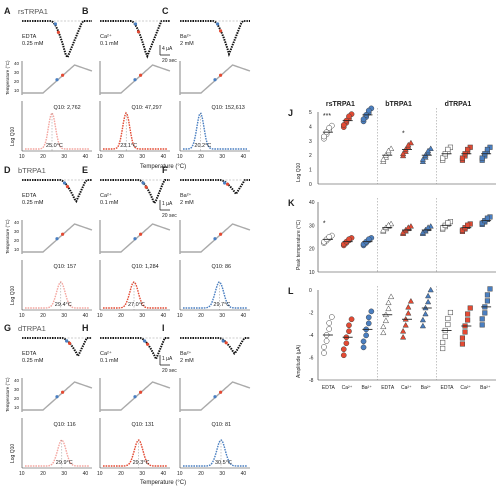 Image resolution: width=500 pixels, height=492 pixels. Describe the element at coordinates (33, 11) in the screenshot. I see `panel-title: rsTRPA1` at that location.